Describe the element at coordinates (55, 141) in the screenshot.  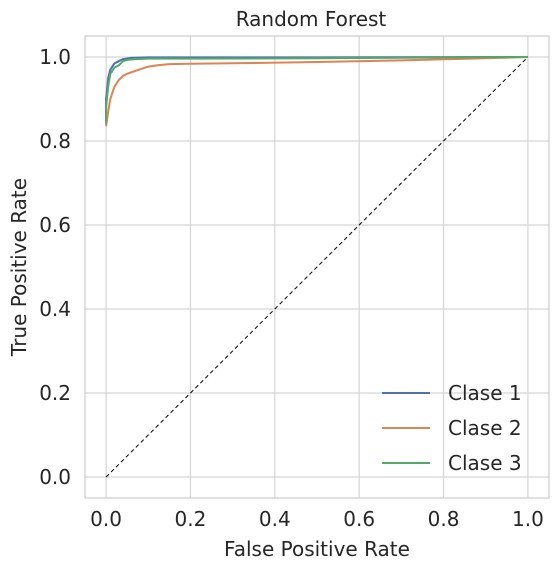
I see `y-tick-label: 0.8` at that location.